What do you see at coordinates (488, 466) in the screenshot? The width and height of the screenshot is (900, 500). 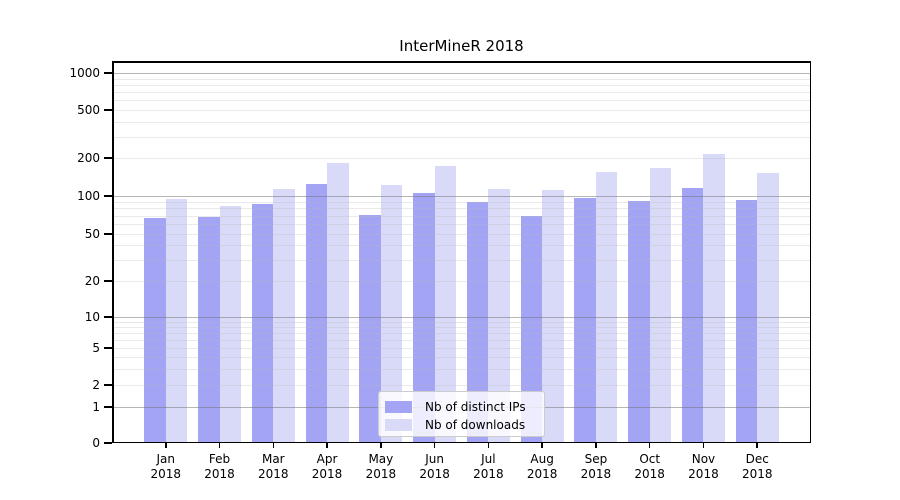 I see `x-tick-label-jul: Jul 2018` at bounding box center [488, 466].